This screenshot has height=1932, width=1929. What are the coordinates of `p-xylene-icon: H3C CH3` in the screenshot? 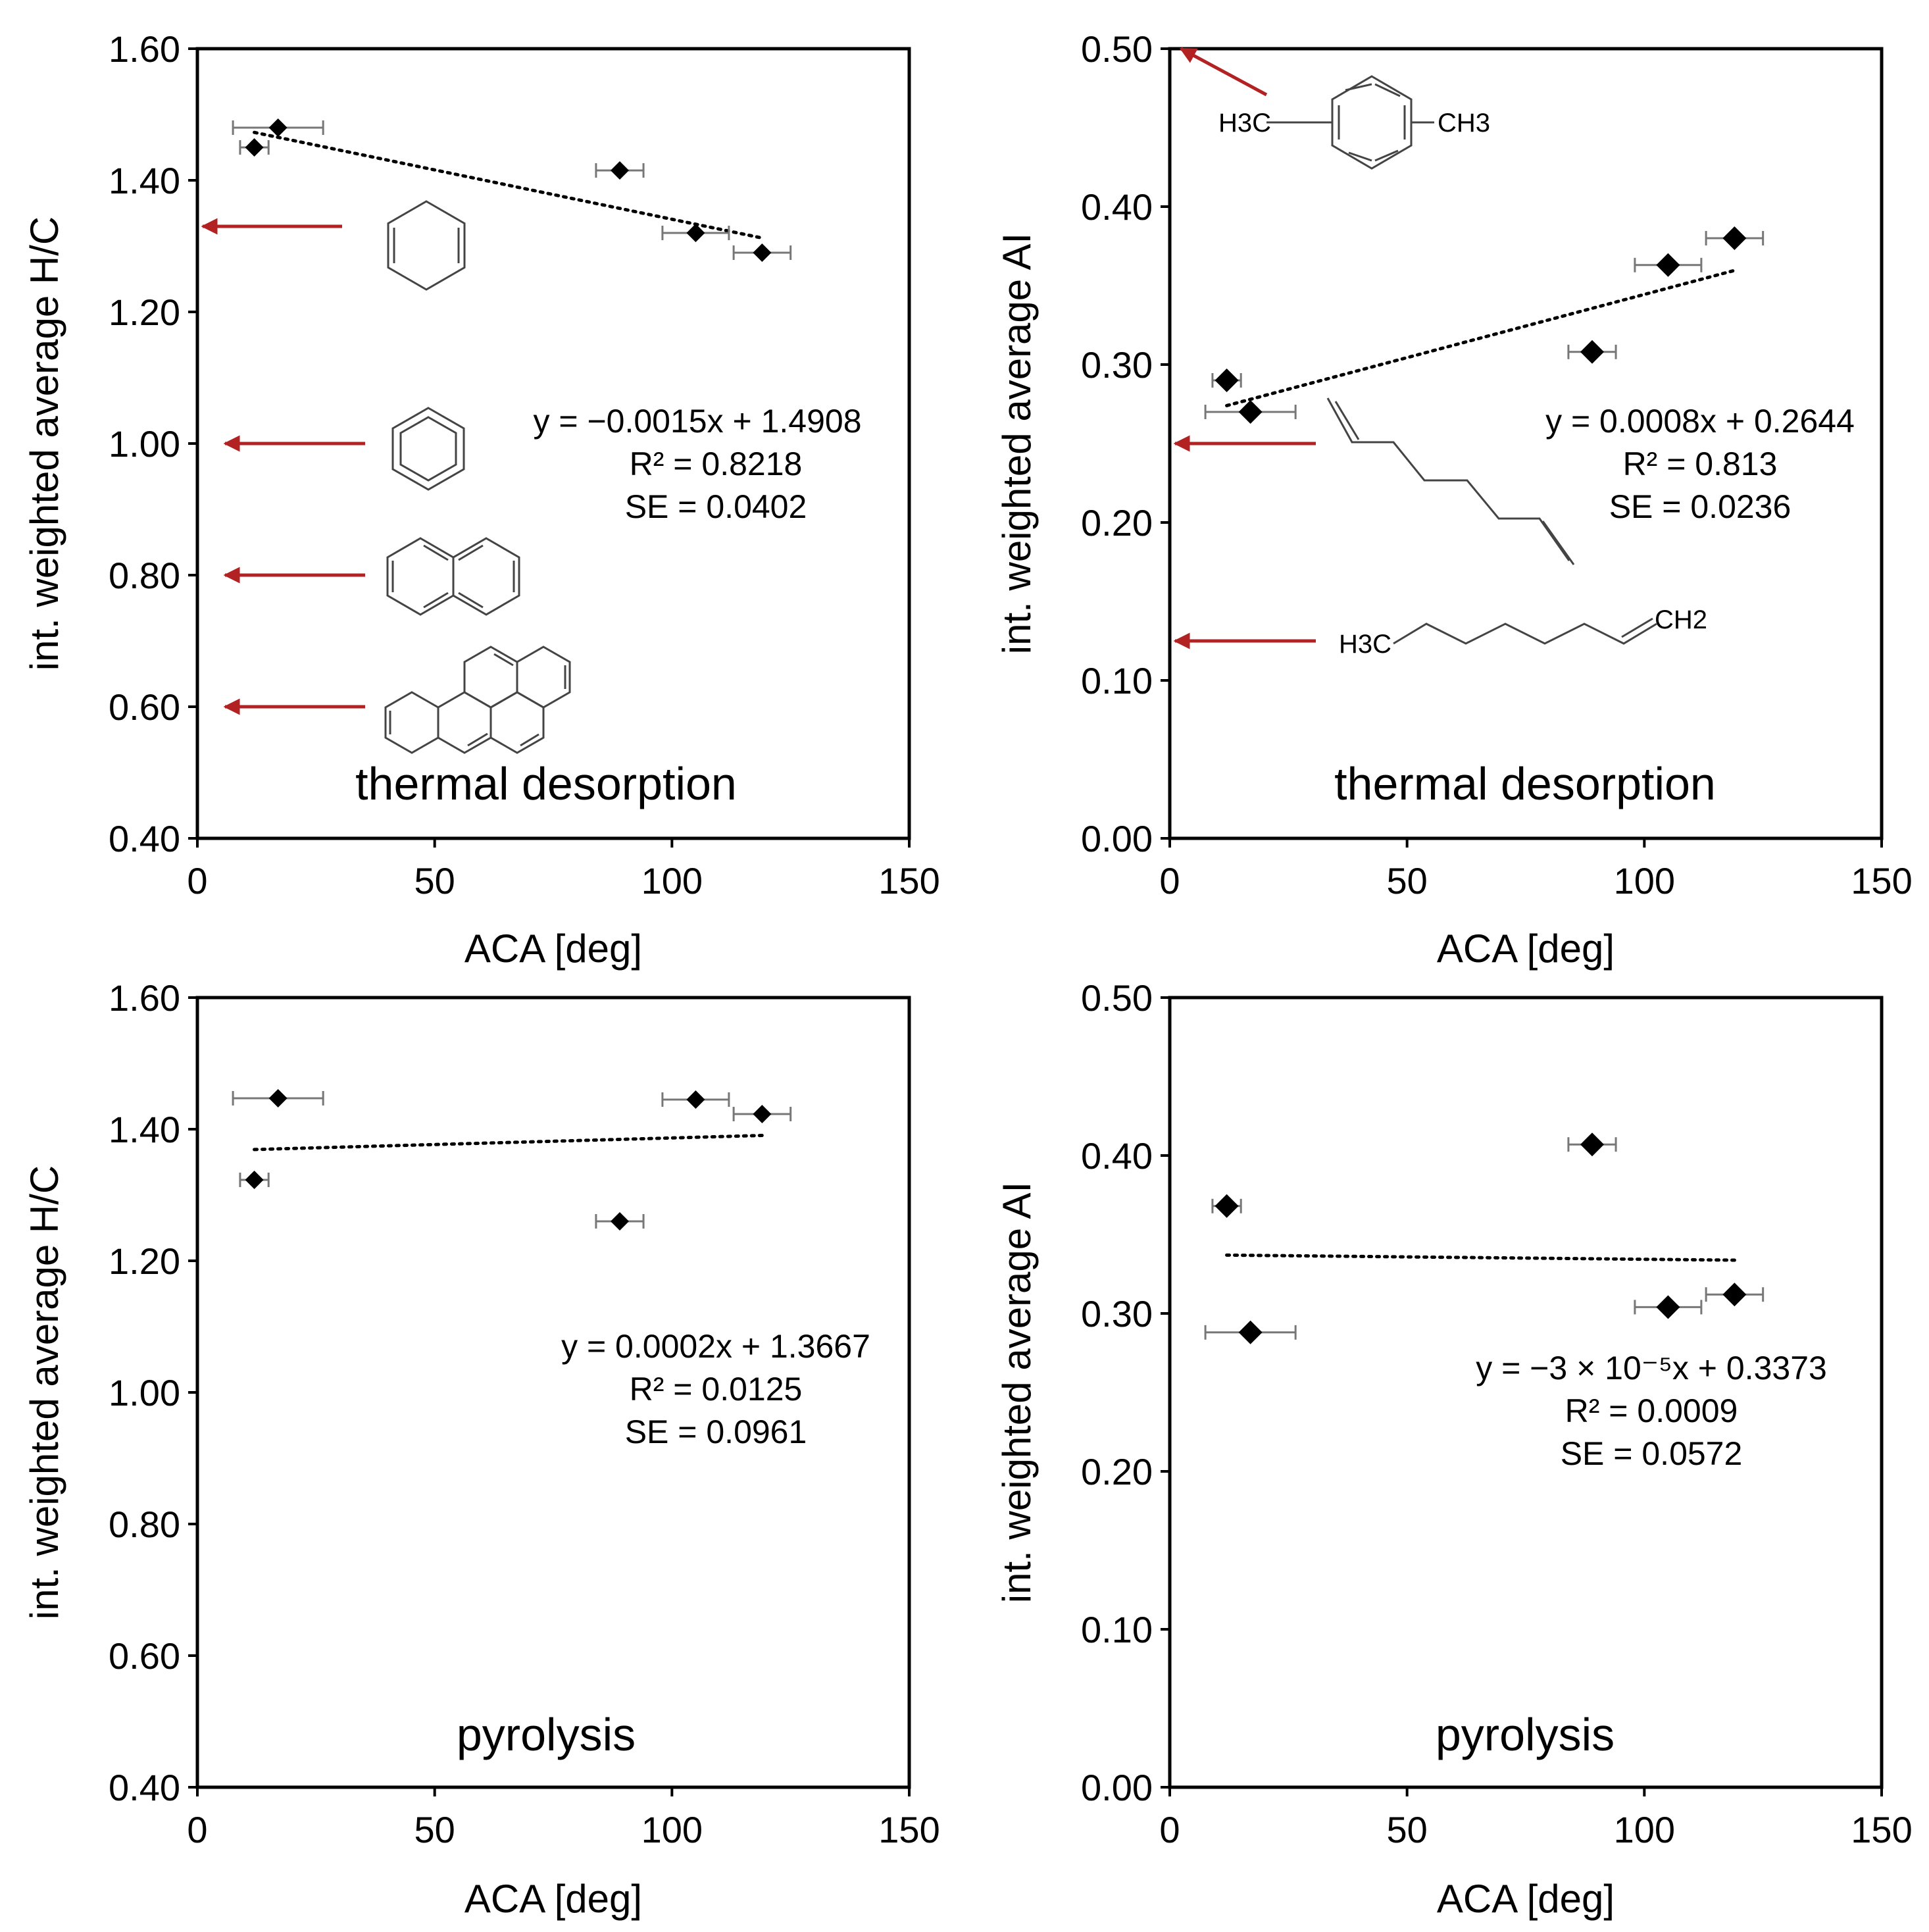 It's located at (1354, 123).